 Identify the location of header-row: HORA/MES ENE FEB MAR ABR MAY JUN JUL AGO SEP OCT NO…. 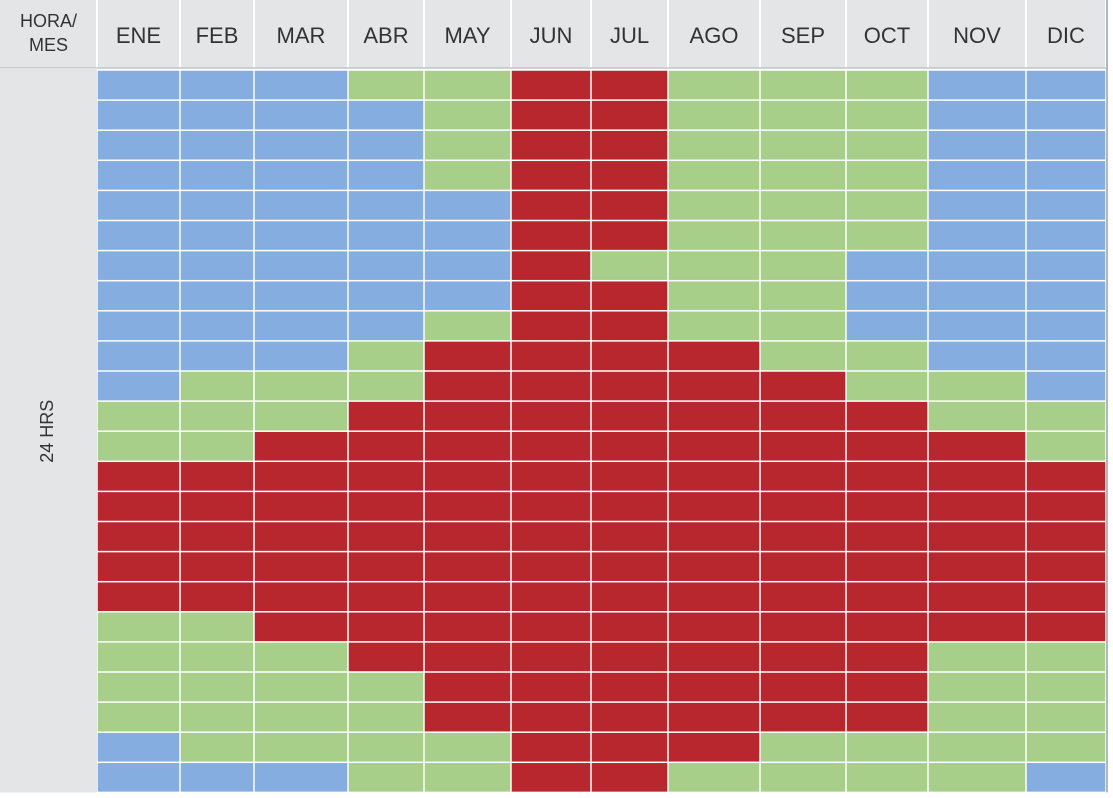
(553, 34).